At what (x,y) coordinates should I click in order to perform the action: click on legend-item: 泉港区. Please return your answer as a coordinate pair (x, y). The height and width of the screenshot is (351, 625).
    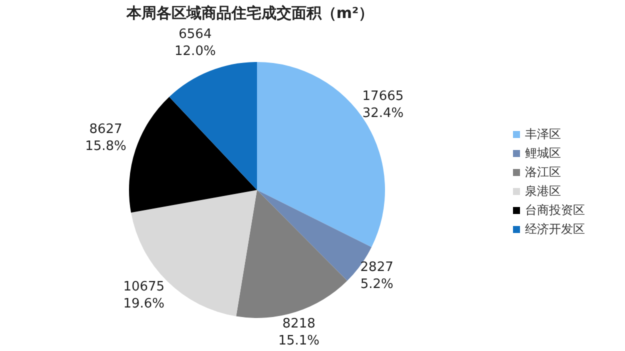
    Looking at the image, I should click on (549, 191).